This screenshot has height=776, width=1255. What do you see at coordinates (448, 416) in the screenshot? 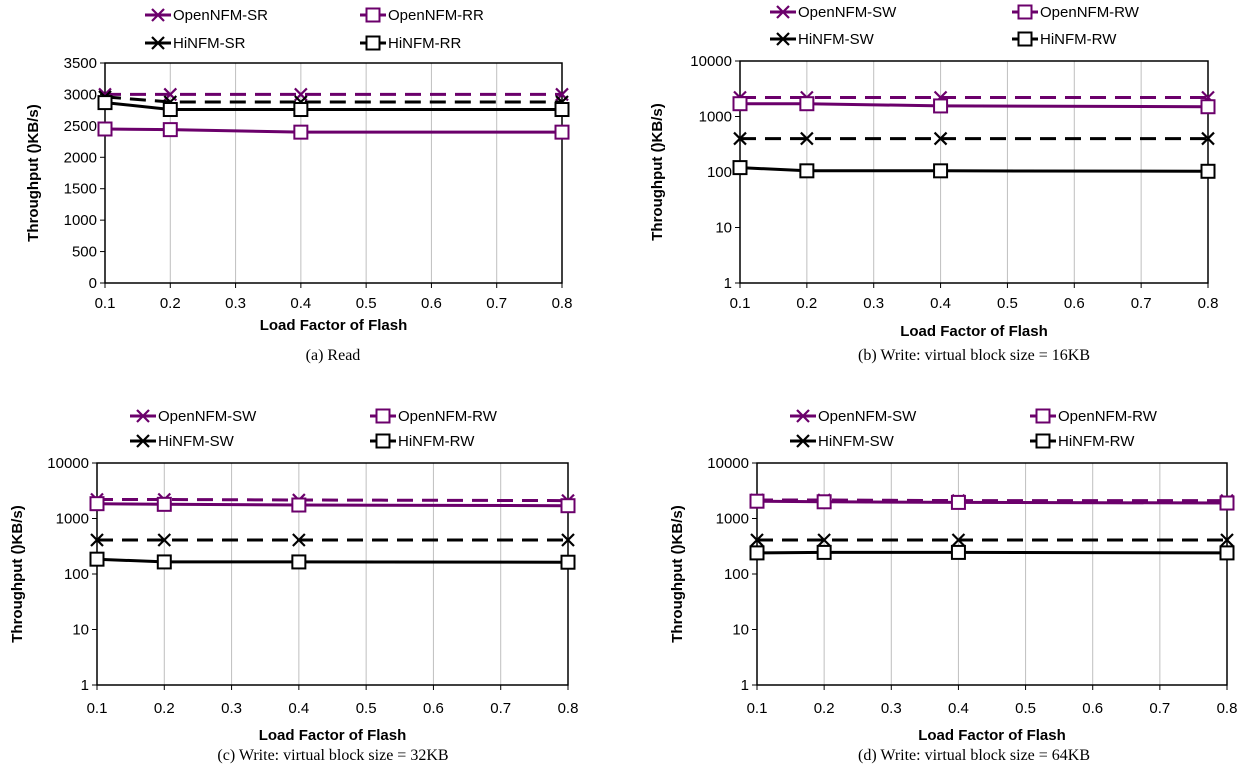
I see `legend-label: OpenNFM-RW` at bounding box center [448, 416].